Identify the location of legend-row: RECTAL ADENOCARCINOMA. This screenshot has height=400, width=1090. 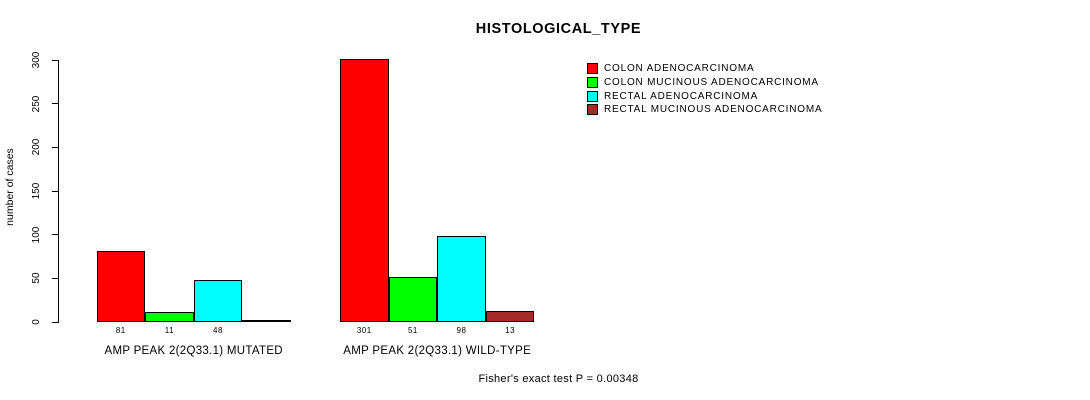
(704, 96).